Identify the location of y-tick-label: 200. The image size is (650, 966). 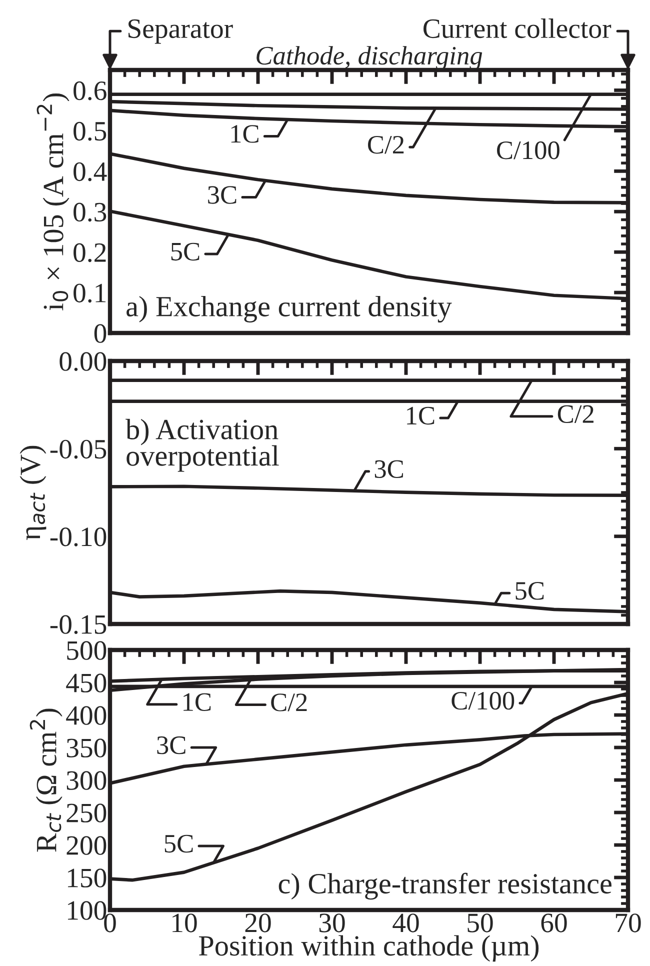
(86, 845).